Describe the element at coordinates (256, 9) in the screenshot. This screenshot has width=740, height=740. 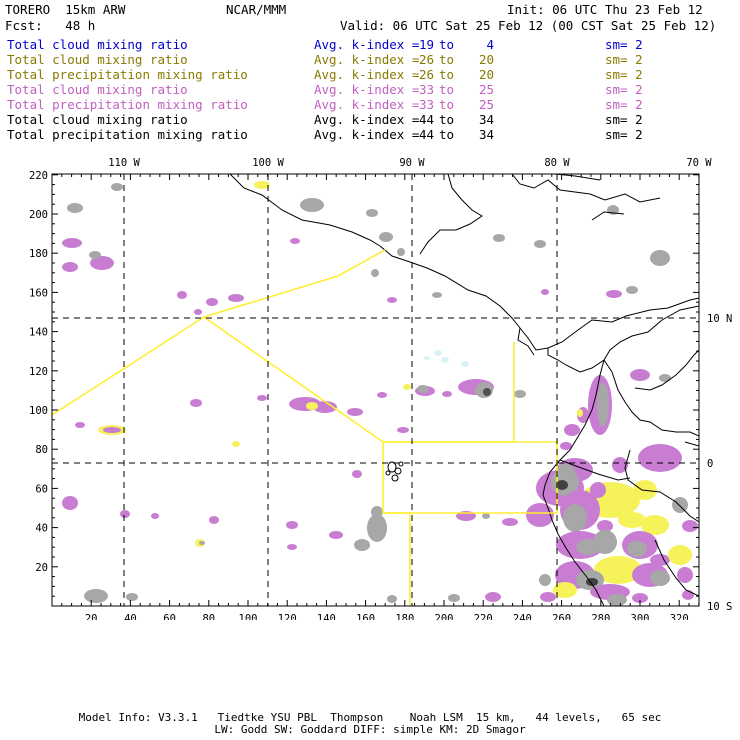
I see `organization-label: NCAR/MMM` at that location.